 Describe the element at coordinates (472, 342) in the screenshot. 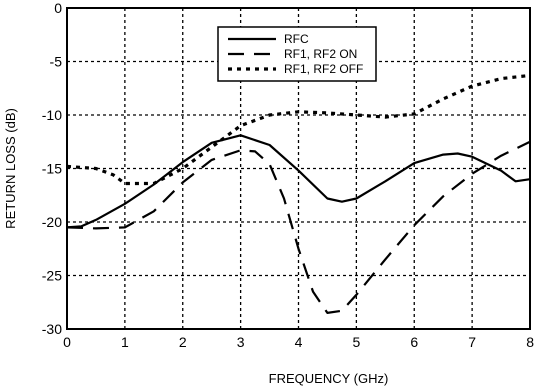

I see `x-tick-label: 7` at that location.